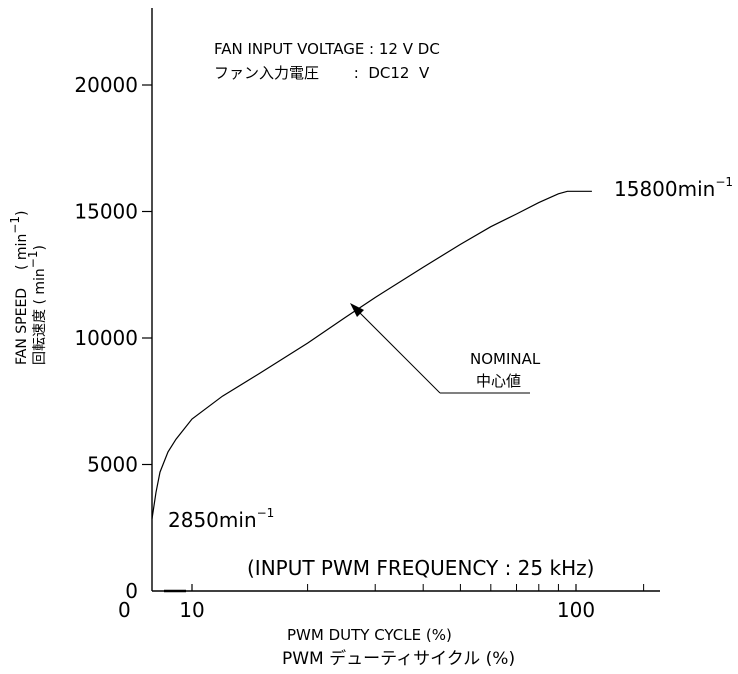 This screenshot has width=738, height=674. What do you see at coordinates (40, 316) in the screenshot?
I see `y-axis-title-jp: 回転速度 ( min` at bounding box center [40, 316].